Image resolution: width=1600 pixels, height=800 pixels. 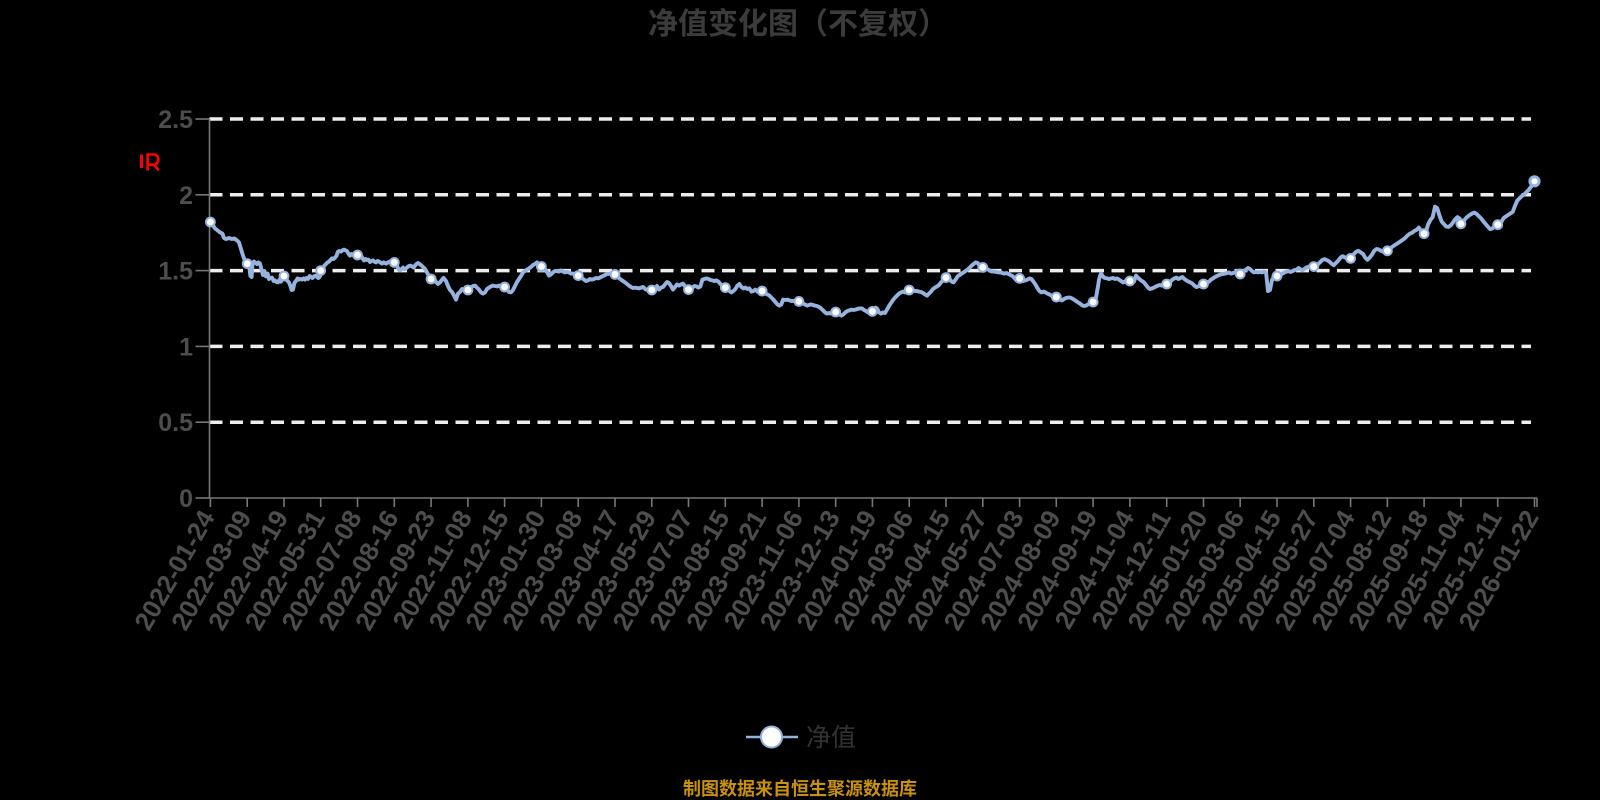 What do you see at coordinates (800, 787) in the screenshot?
I see `svg-text: 制图数据来自恒生聚源数据库` at bounding box center [800, 787].